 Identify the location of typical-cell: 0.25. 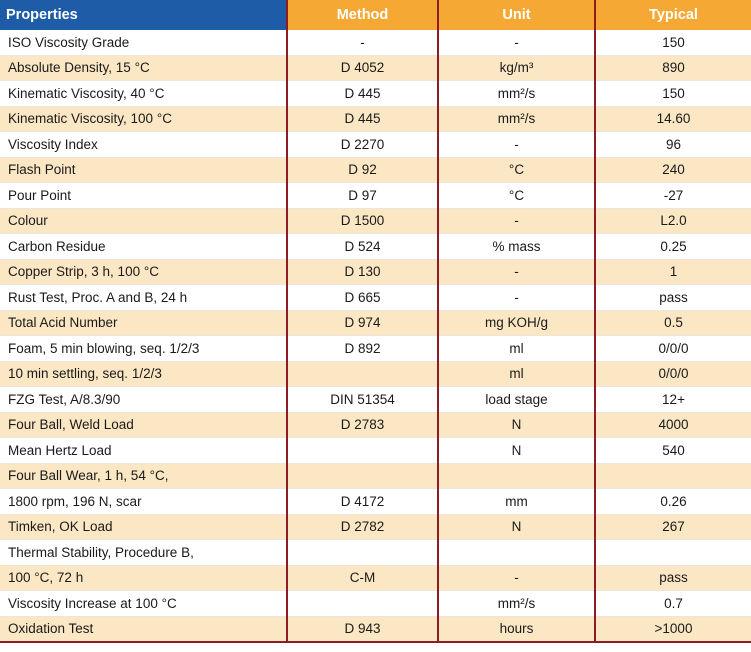
(673, 246).